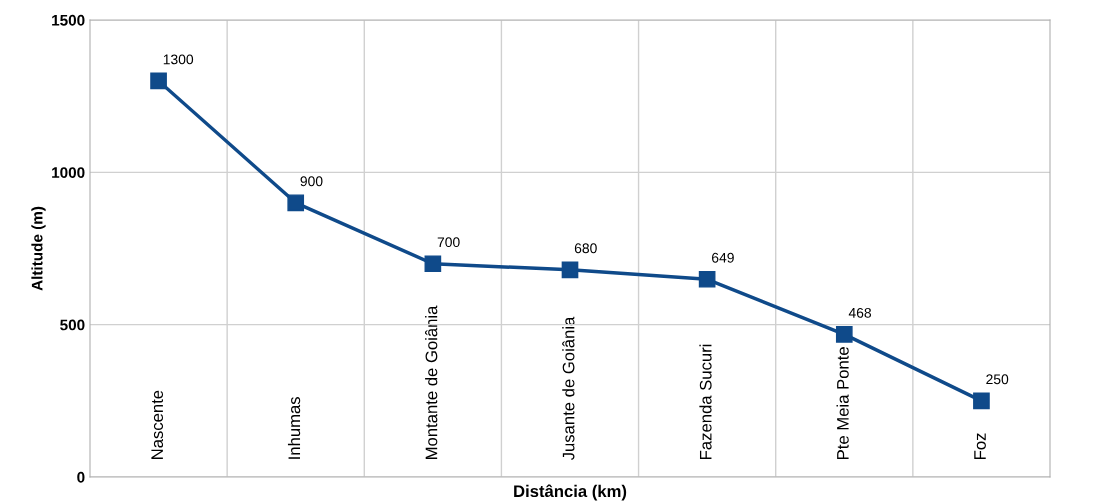 This screenshot has height=504, width=1097. Describe the element at coordinates (81, 477) in the screenshot. I see `y-tick-label: 0` at that location.